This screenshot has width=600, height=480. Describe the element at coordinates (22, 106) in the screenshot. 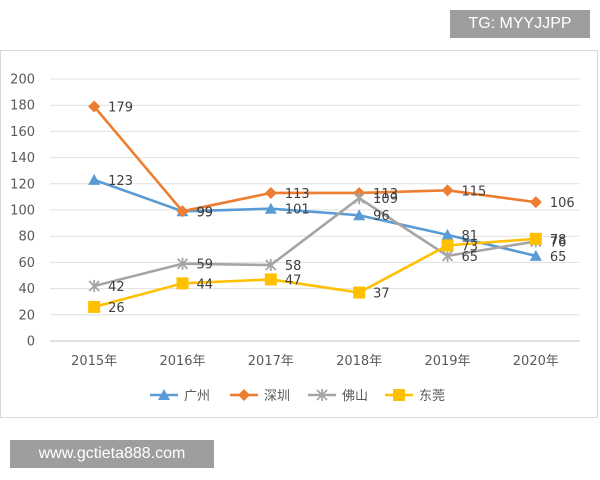

I see `y-tick-label: 180` at that location.